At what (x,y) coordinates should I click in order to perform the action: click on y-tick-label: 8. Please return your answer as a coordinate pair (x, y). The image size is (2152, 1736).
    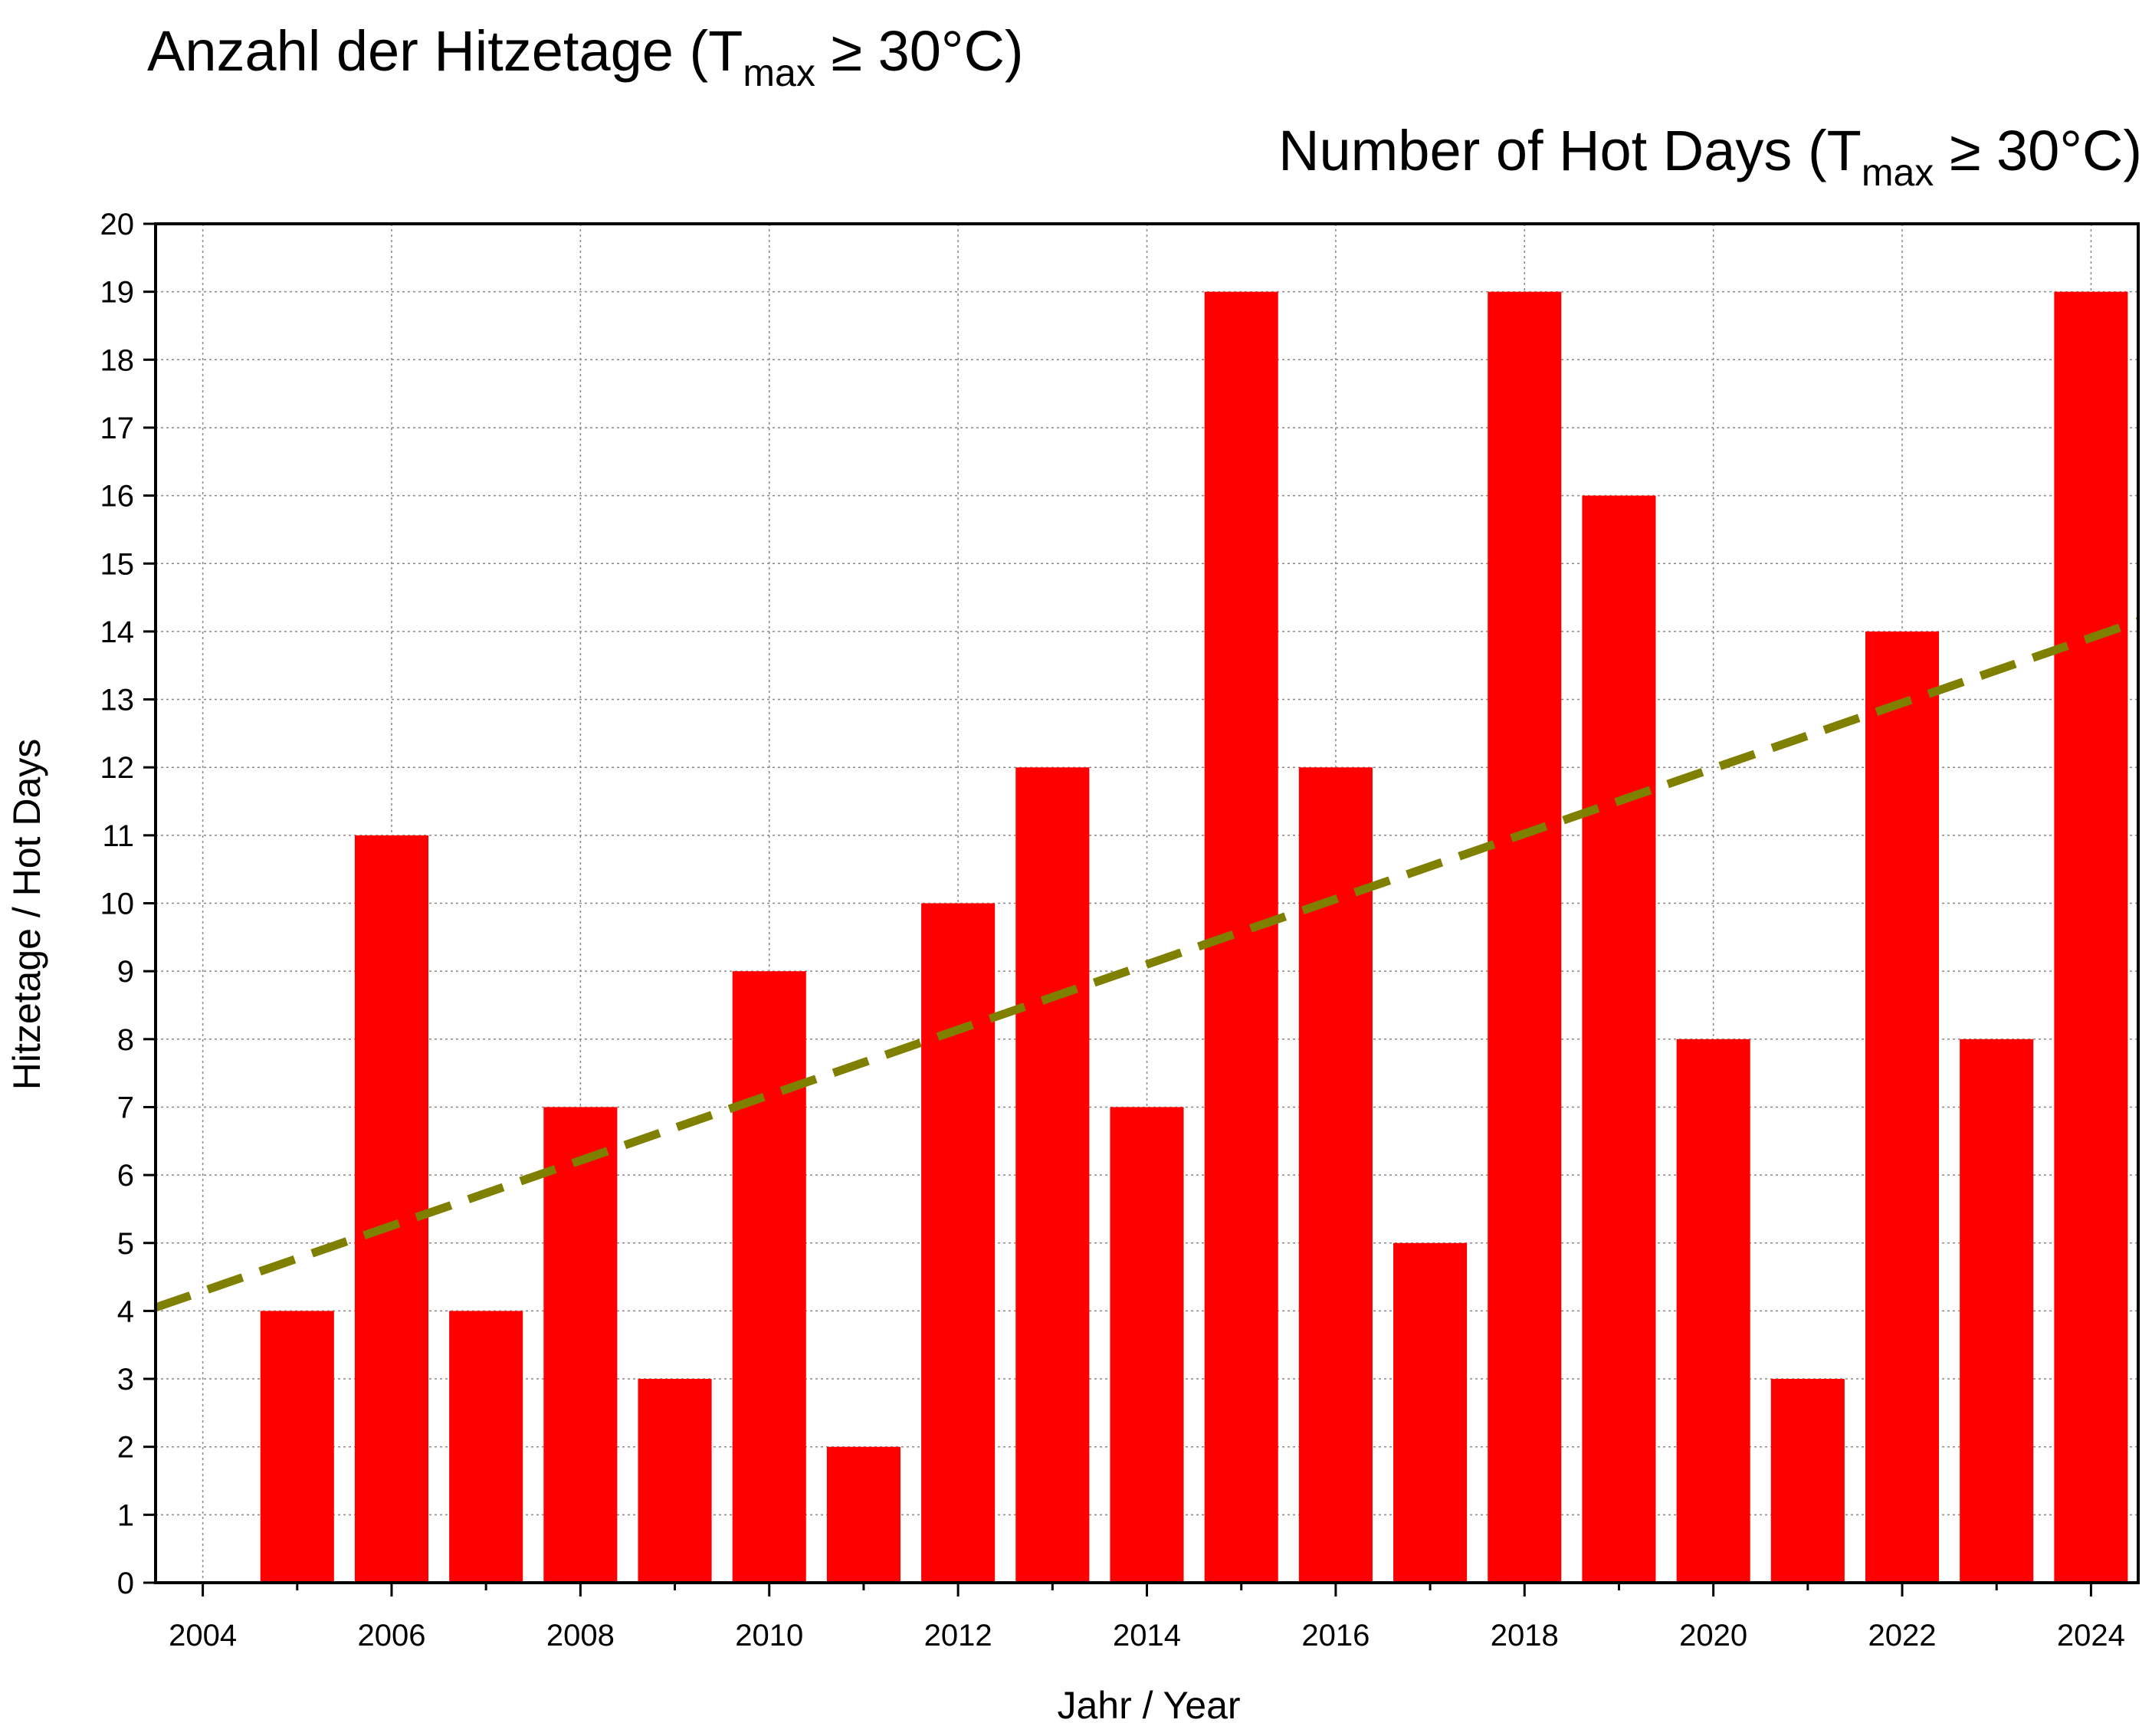
    Looking at the image, I should click on (125, 1040).